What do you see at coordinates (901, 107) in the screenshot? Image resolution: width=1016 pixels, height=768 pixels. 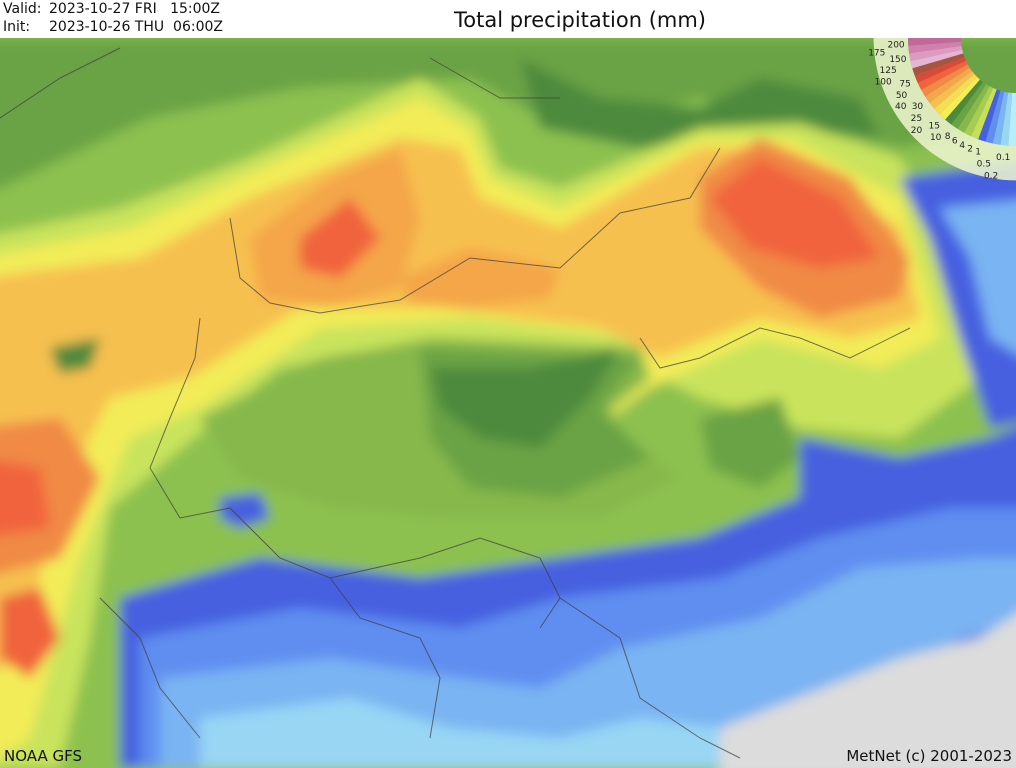 I see `legend-level-label: 40` at bounding box center [901, 107].